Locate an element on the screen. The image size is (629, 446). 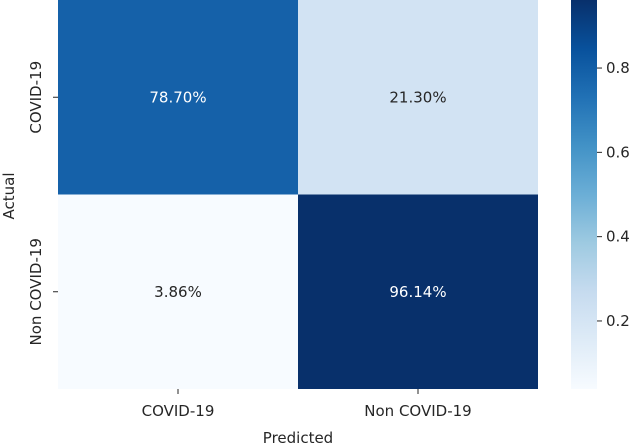
colorbar-tick-label: 0.2 is located at coordinates (617, 321).